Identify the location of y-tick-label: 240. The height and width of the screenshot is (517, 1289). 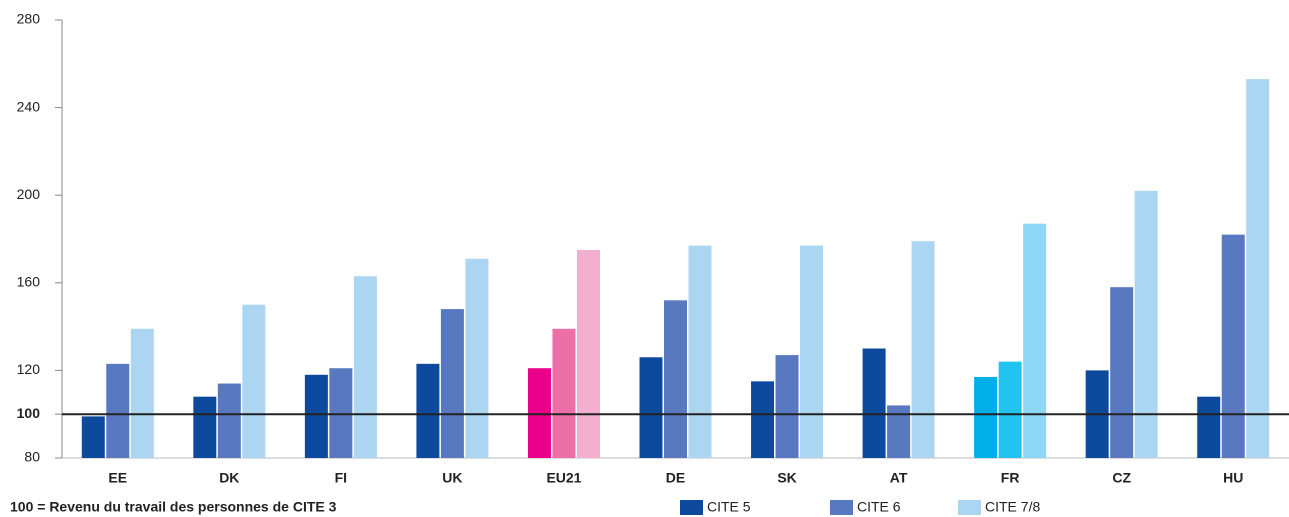
(29, 106).